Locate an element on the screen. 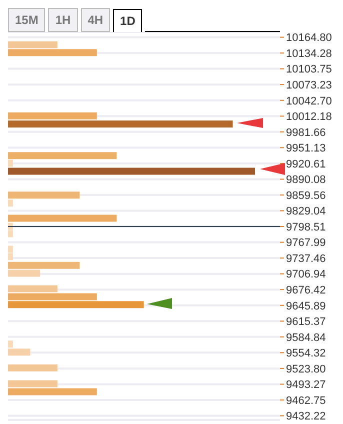 The width and height of the screenshot is (343, 424). y-tick-label: 9462.75 is located at coordinates (306, 400).